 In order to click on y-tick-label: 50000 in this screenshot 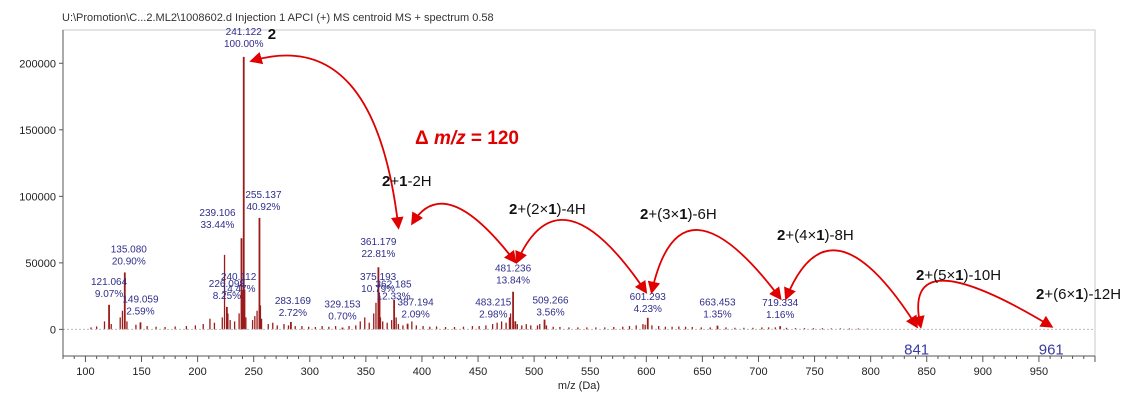, I will do `click(40, 264)`.